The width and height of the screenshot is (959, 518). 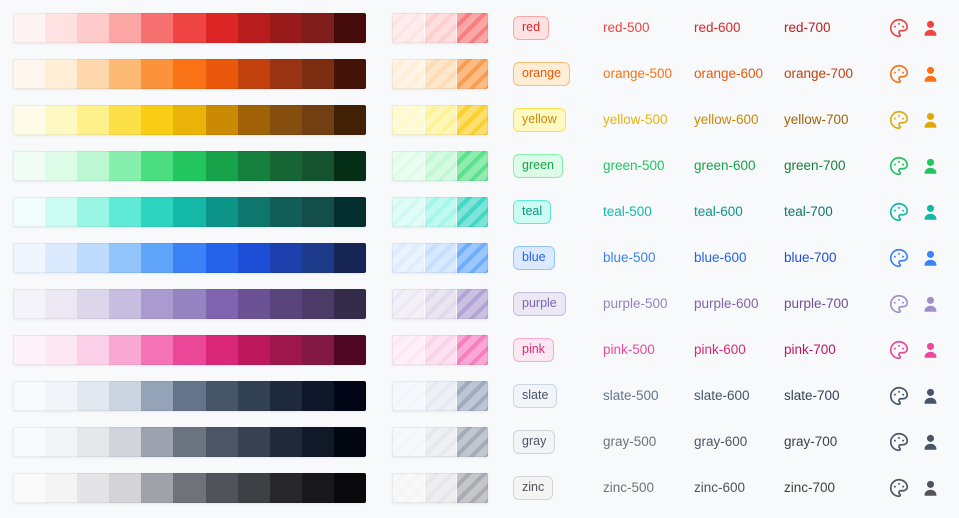 What do you see at coordinates (811, 441) in the screenshot?
I see `shade-label-700: gray-700` at bounding box center [811, 441].